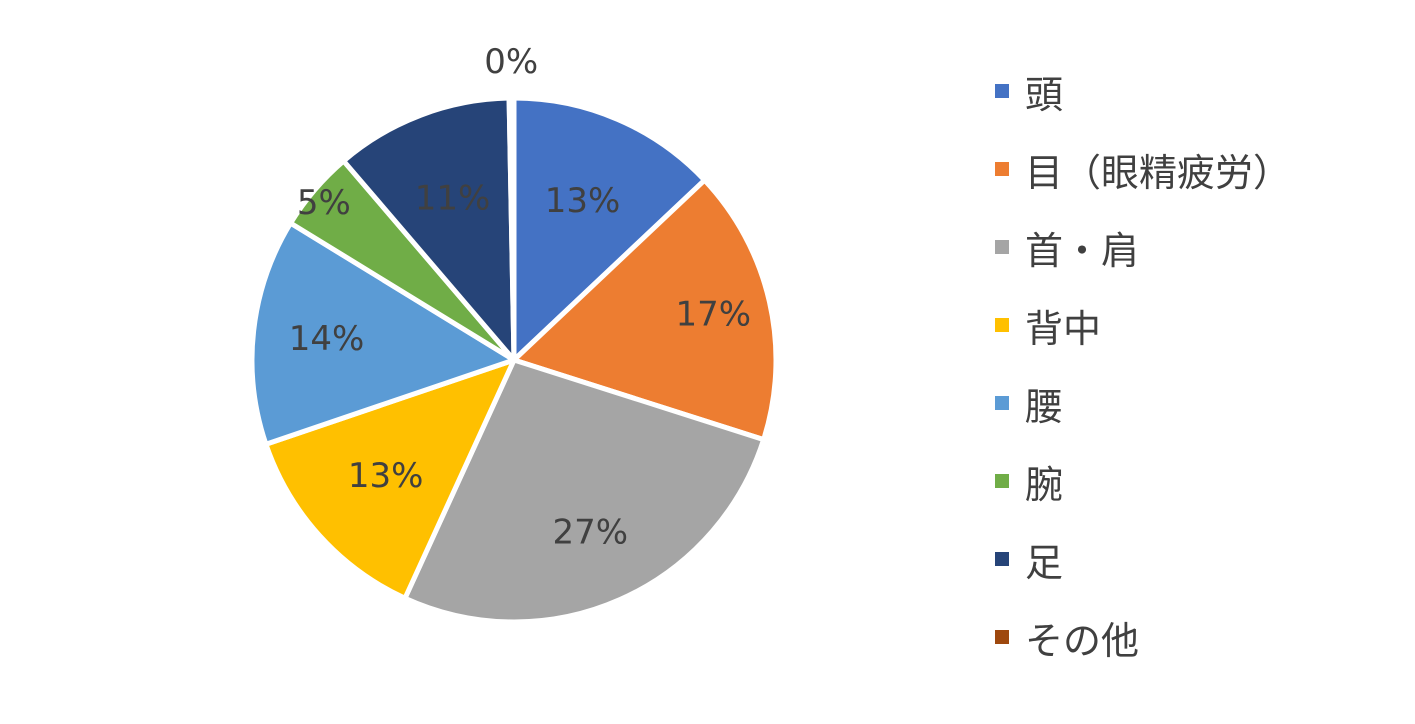 The width and height of the screenshot is (1415, 724). What do you see at coordinates (1044, 562) in the screenshot?
I see `legend-label: 足` at bounding box center [1044, 562].